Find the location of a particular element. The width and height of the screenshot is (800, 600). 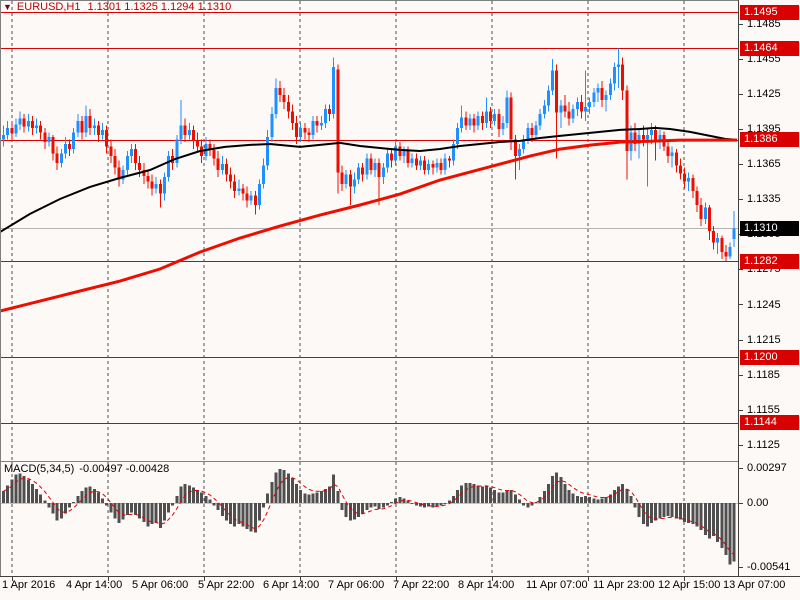

macd-name: MACD(5,34,5) is located at coordinates (39, 469).